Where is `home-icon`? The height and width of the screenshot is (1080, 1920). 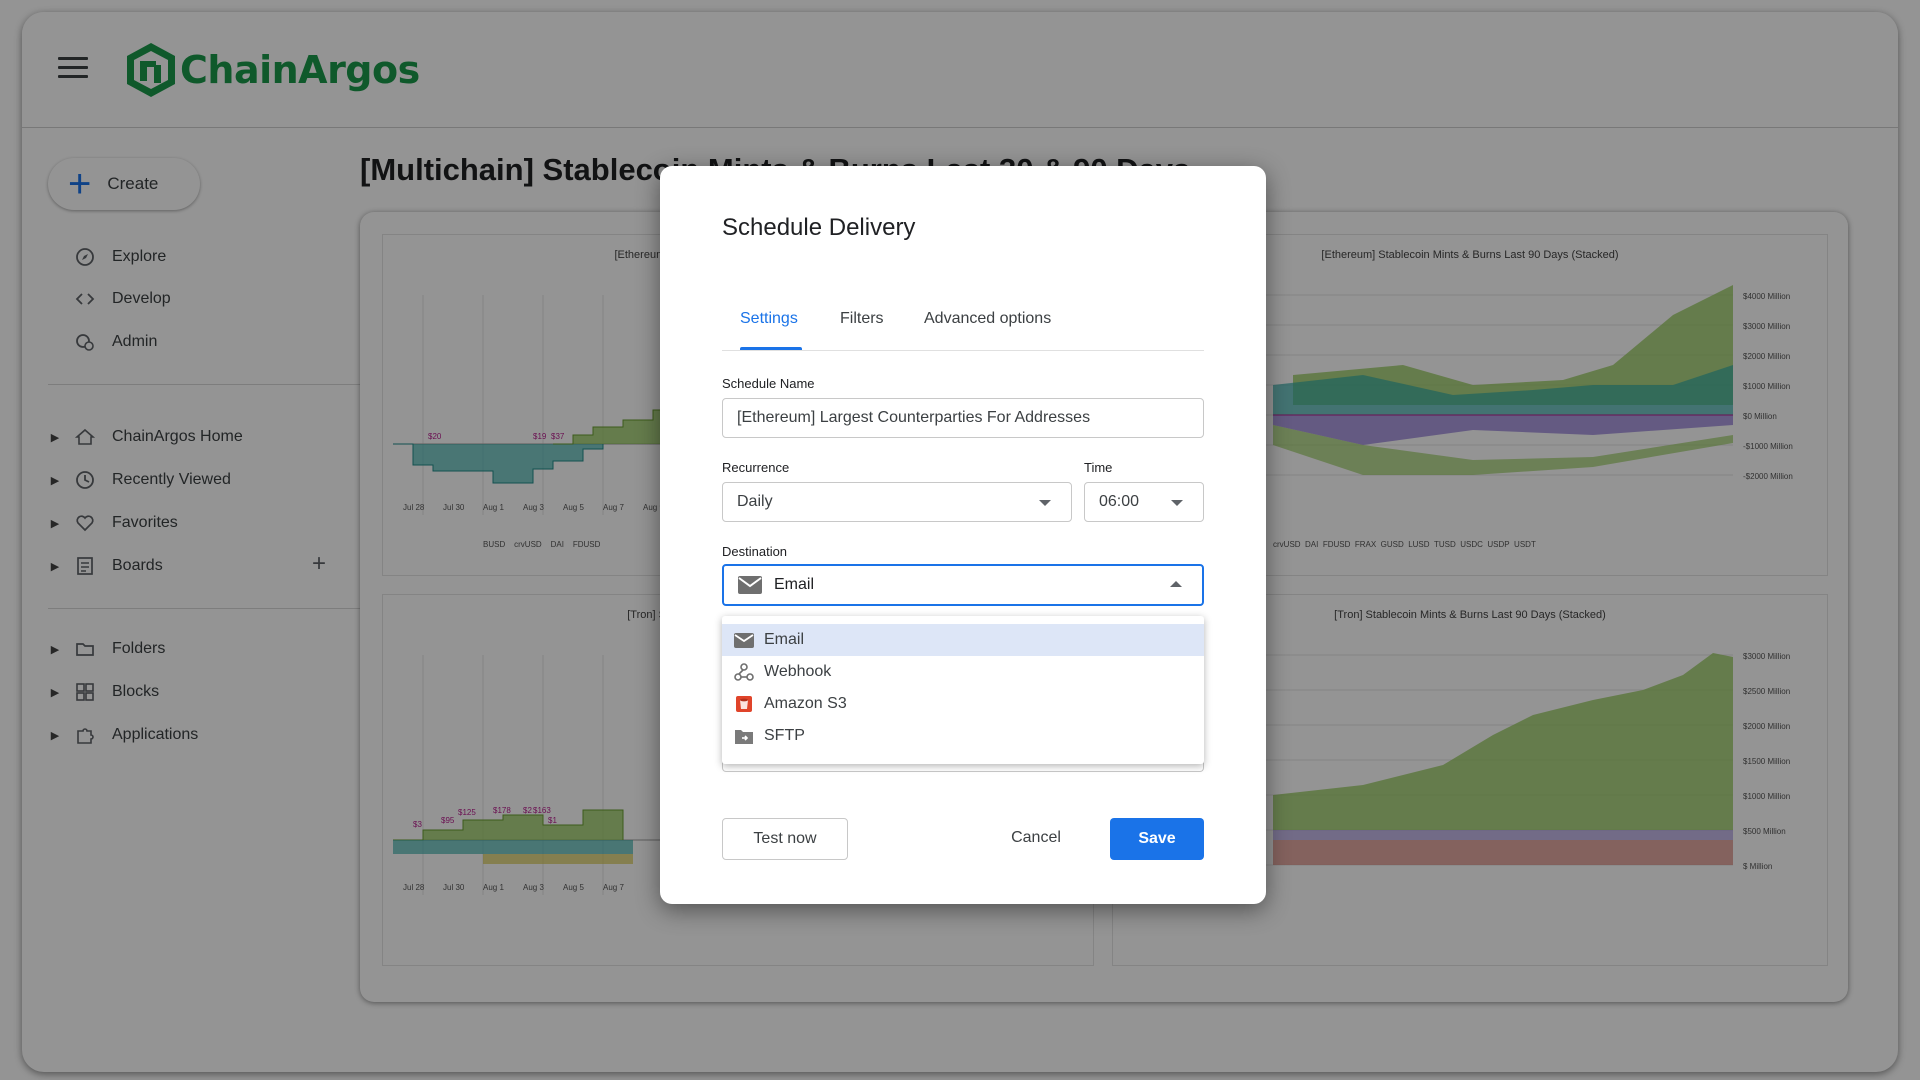 home-icon is located at coordinates (85, 437).